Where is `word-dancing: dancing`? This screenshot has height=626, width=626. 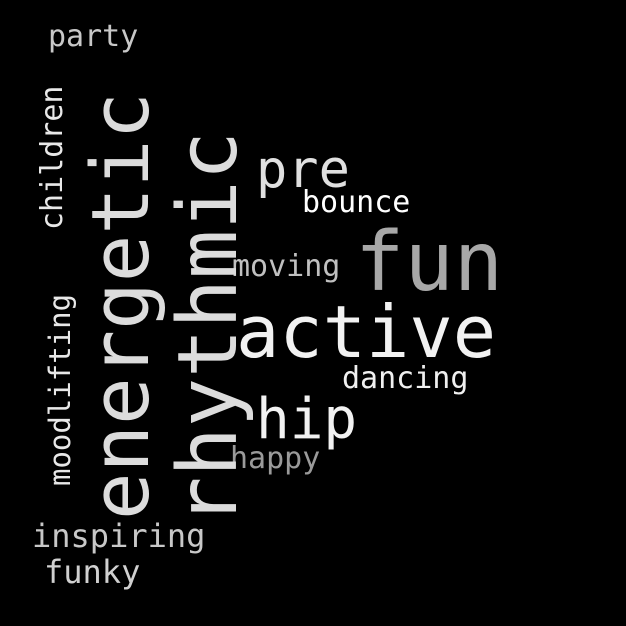 word-dancing: dancing is located at coordinates (405, 378).